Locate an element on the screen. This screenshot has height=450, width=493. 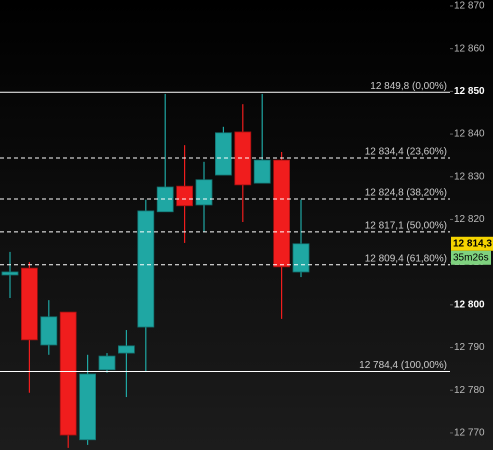
y-tick-label: 12 820 is located at coordinates (469, 219).